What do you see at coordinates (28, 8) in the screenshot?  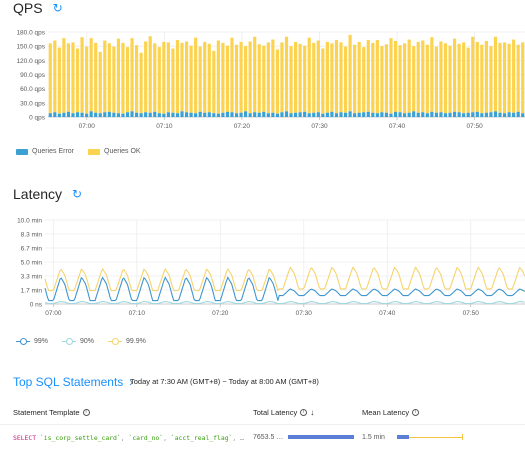 I see `qps-title: QPS` at bounding box center [28, 8].